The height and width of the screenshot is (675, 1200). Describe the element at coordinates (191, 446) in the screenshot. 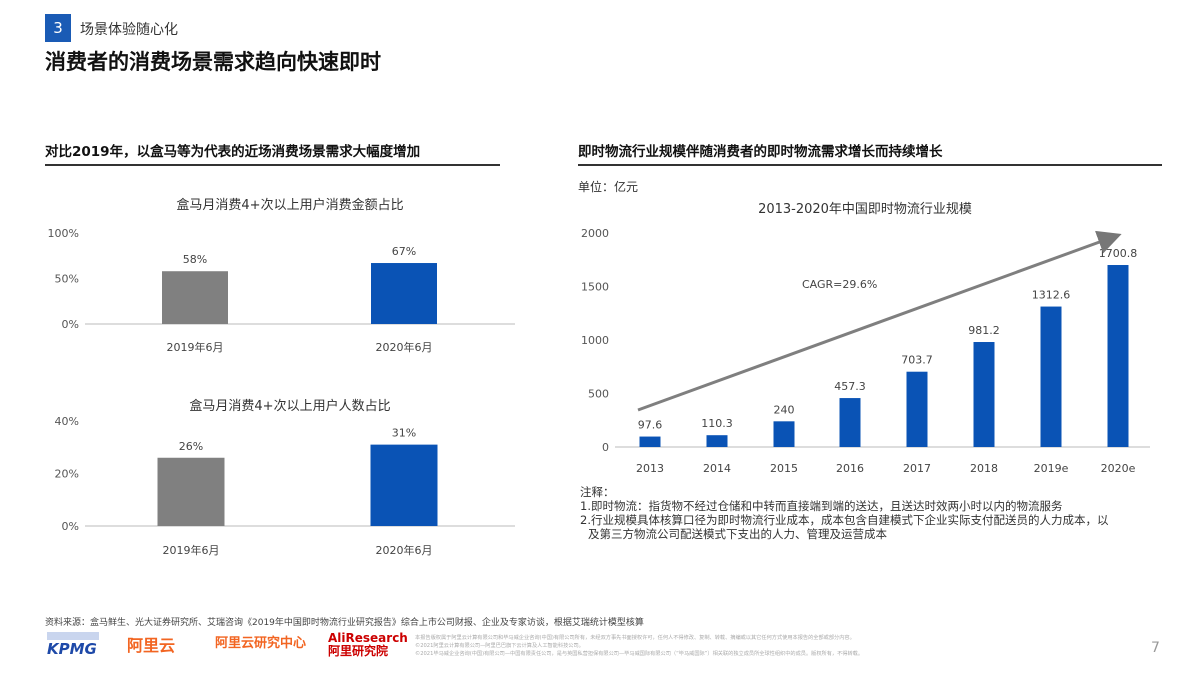

I see `data-label: 26%` at that location.